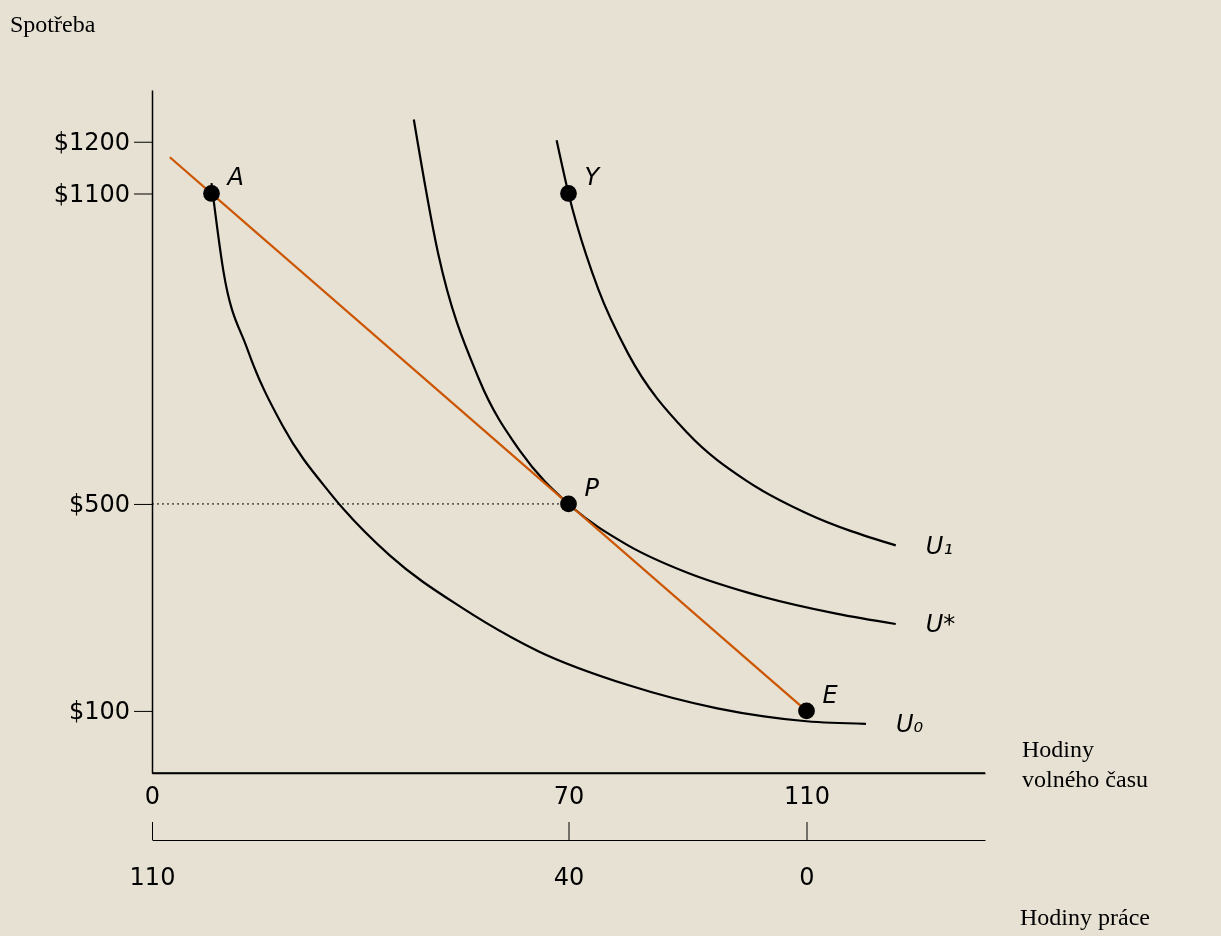  Describe the element at coordinates (807, 877) in the screenshot. I see `x2-tick-label: 0` at that location.